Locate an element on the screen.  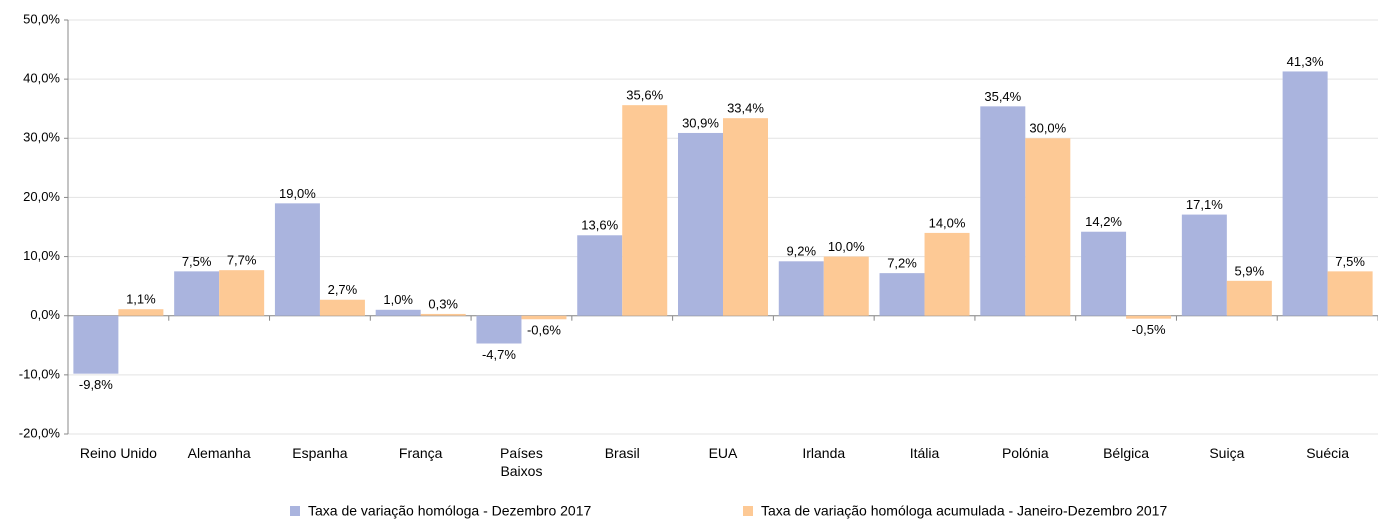
value-label: 13,6% is located at coordinates (599, 225).